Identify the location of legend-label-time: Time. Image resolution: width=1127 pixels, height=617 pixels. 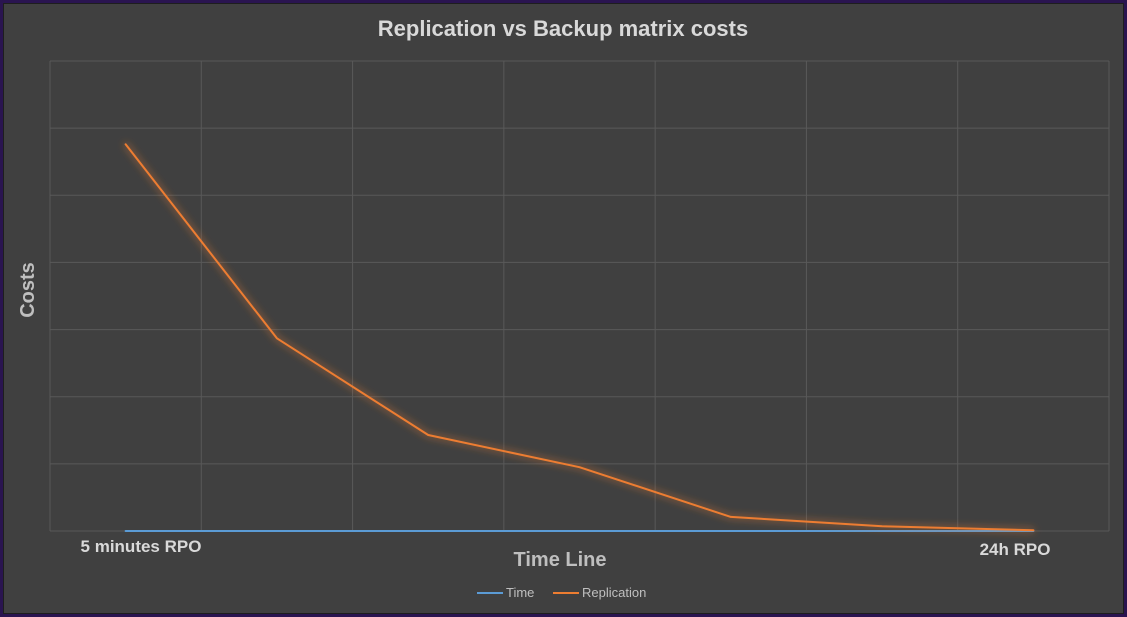
(520, 592).